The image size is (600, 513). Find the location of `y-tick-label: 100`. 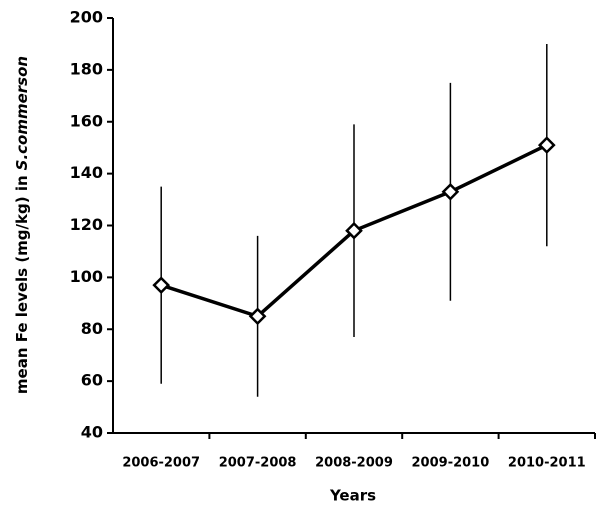

y-tick-label: 100 is located at coordinates (86, 276).